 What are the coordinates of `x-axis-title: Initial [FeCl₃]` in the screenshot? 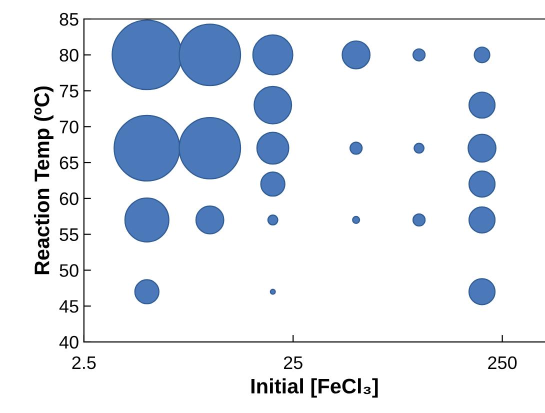 It's located at (314, 388).